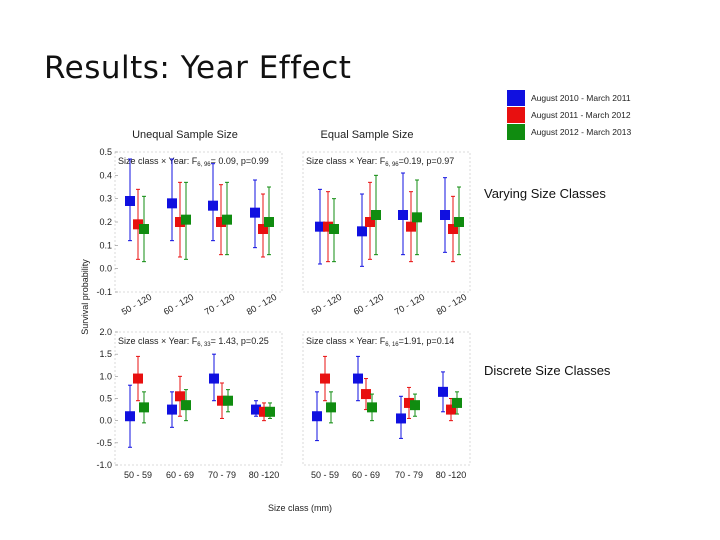 The width and height of the screenshot is (720, 540). Describe the element at coordinates (105, 199) in the screenshot. I see `y-tick-label: 0.3` at that location.